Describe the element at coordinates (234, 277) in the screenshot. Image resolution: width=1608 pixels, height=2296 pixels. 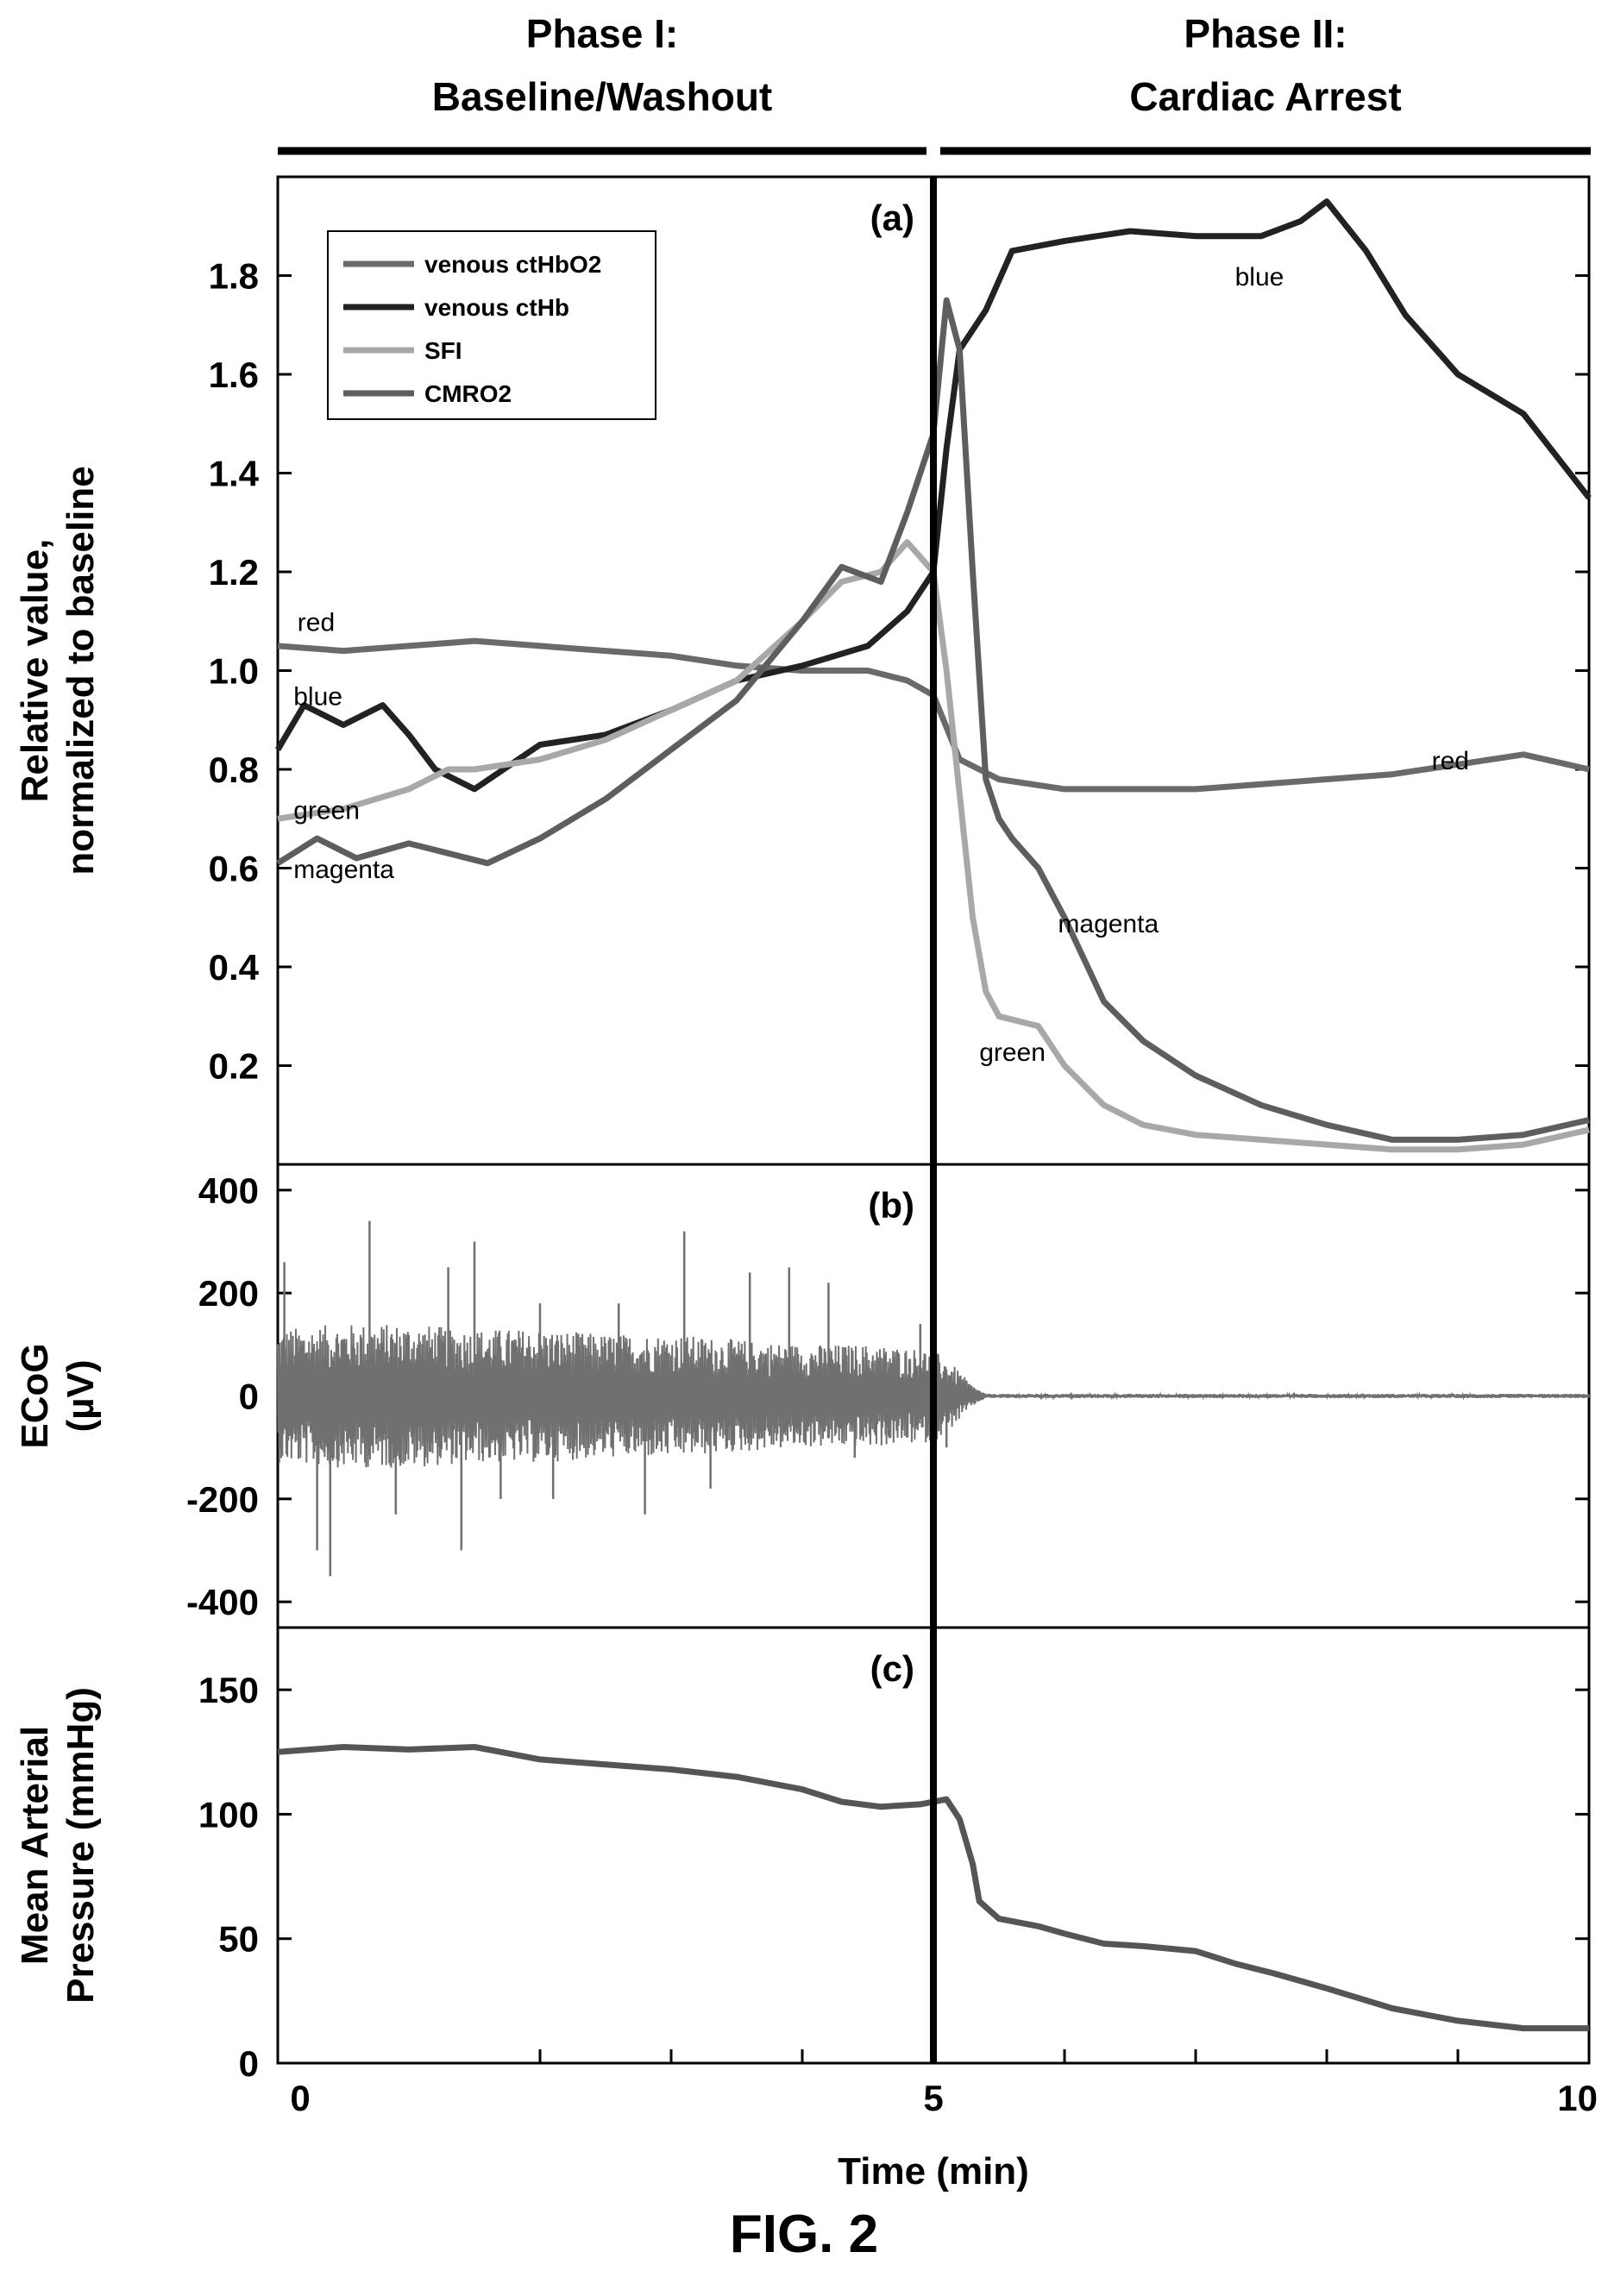
I see `ytick-label-a-8: 1.8` at that location.